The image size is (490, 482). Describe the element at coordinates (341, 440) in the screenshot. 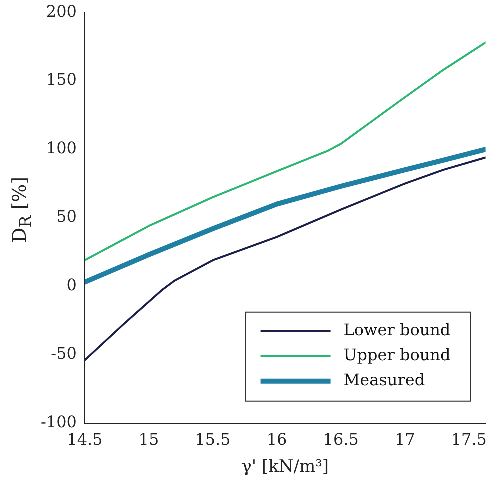

I see `x-tick-label: 16.5` at that location.